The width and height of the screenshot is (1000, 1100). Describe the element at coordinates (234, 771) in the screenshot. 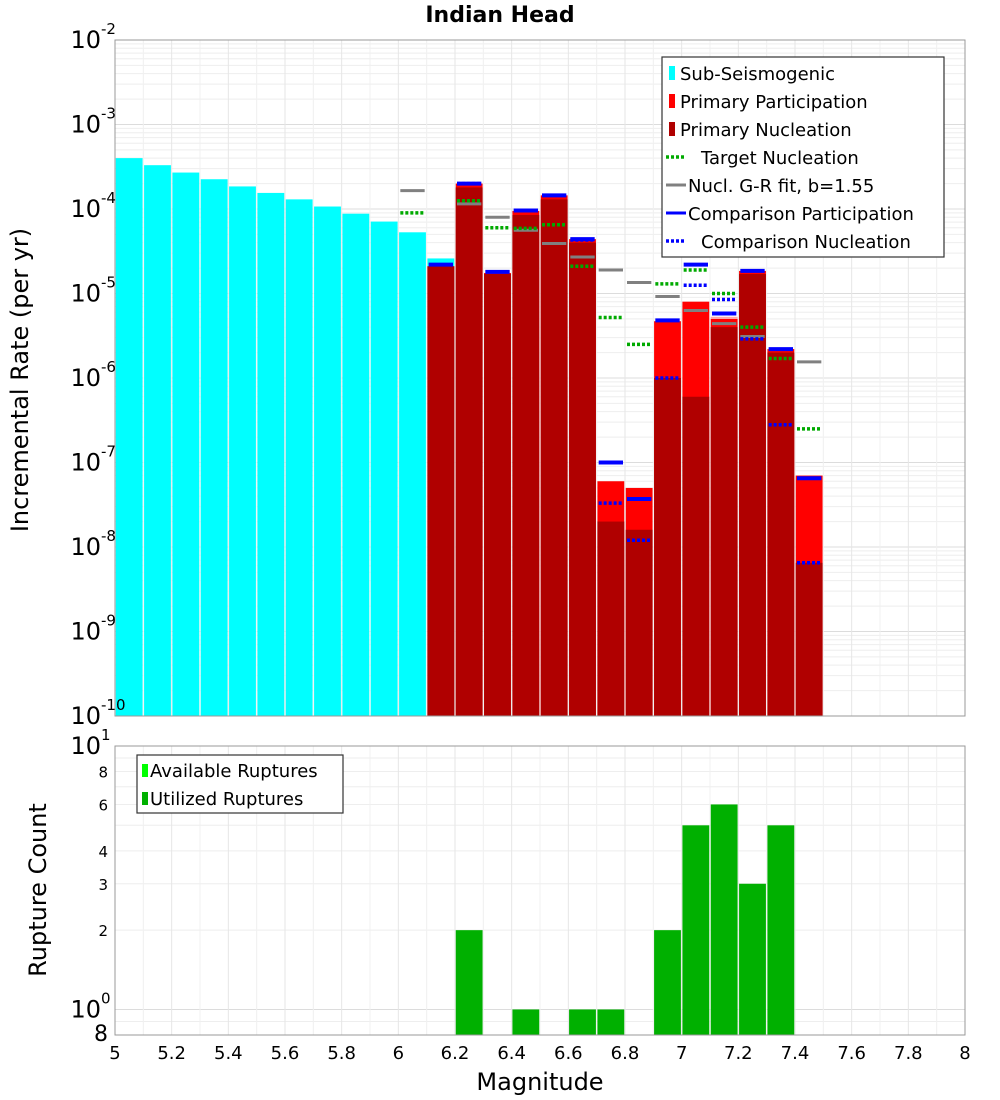

I see `legend-label: Available Ruptures` at that location.